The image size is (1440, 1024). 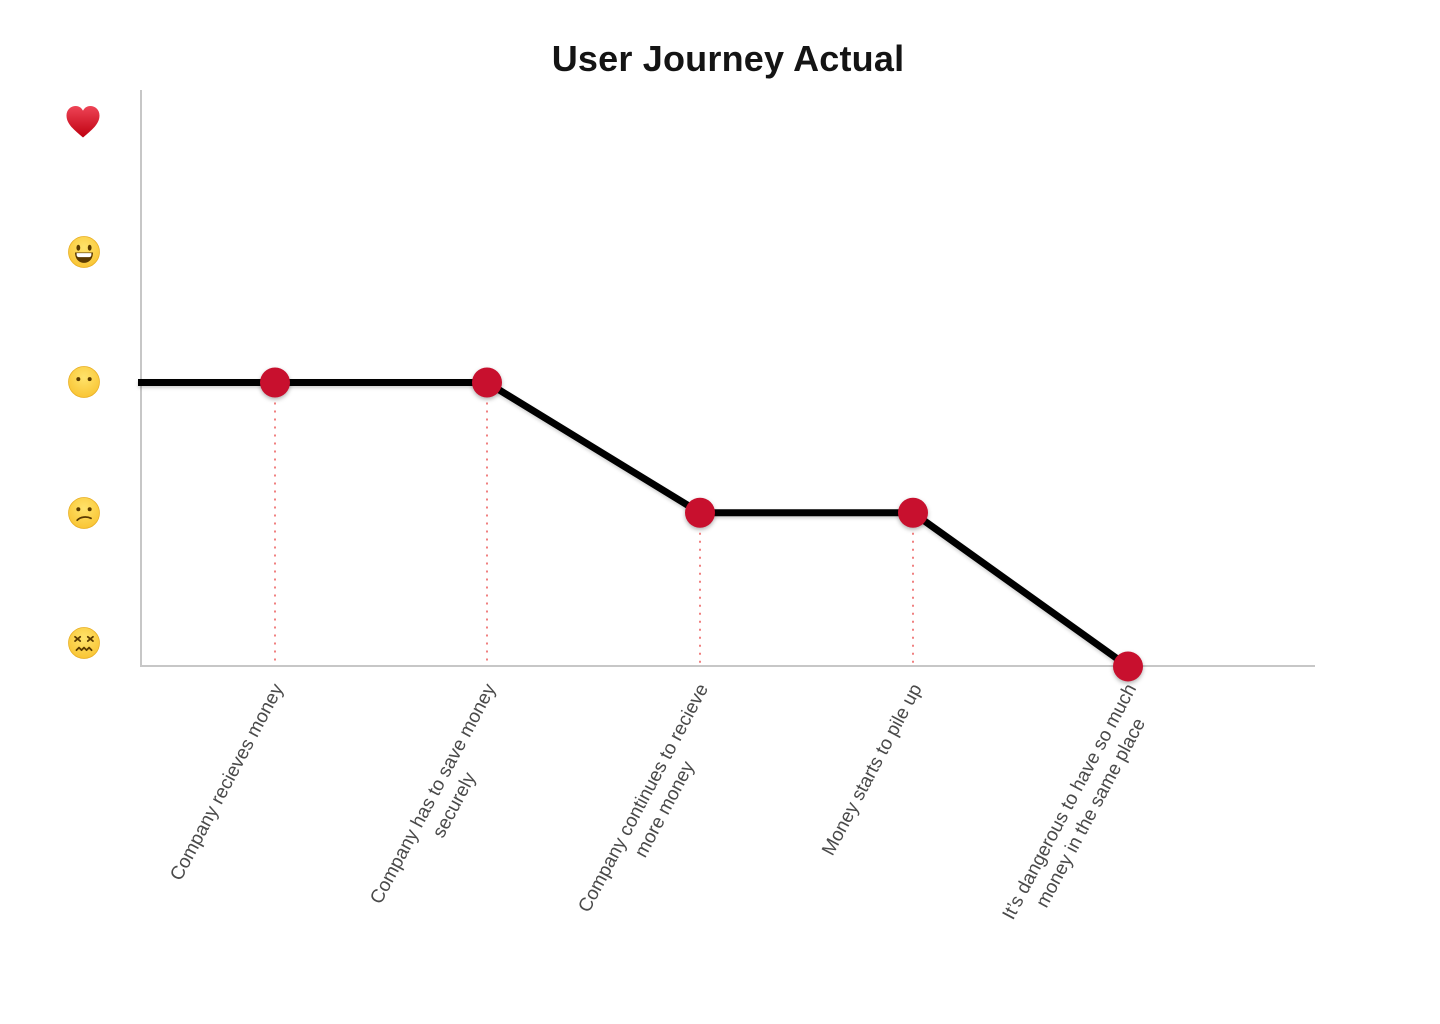 What do you see at coordinates (84, 382) in the screenshot?
I see `face-without-mouth-icon` at bounding box center [84, 382].